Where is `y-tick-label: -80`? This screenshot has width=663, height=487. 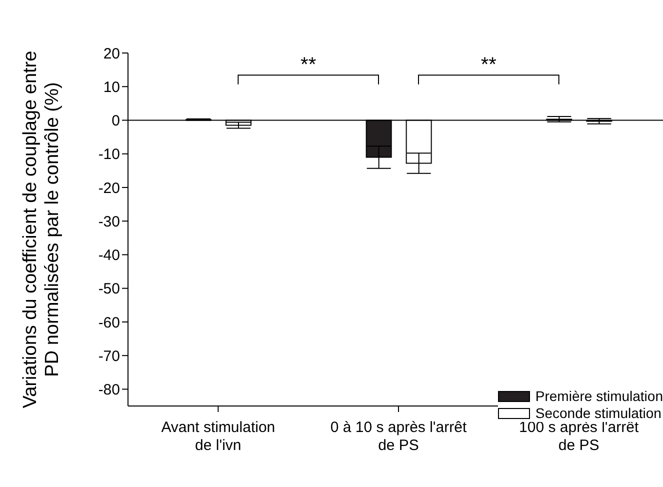 y-tick-label: -80 is located at coordinates (109, 390).